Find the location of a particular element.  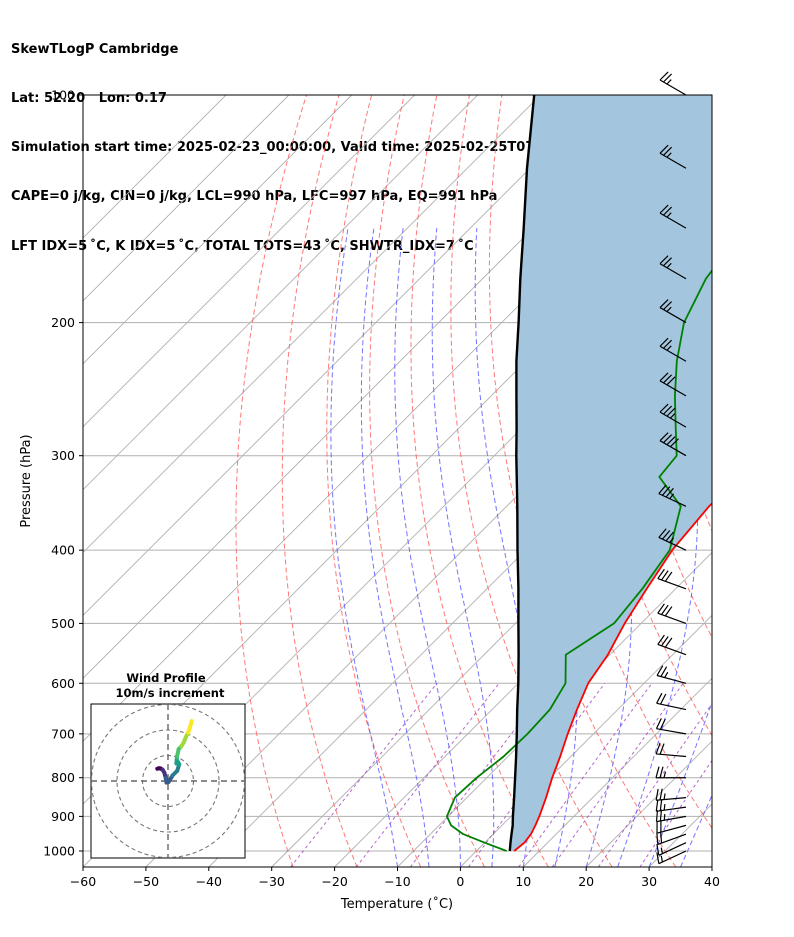

x-tick-label-20: 20 is located at coordinates (586, 881).